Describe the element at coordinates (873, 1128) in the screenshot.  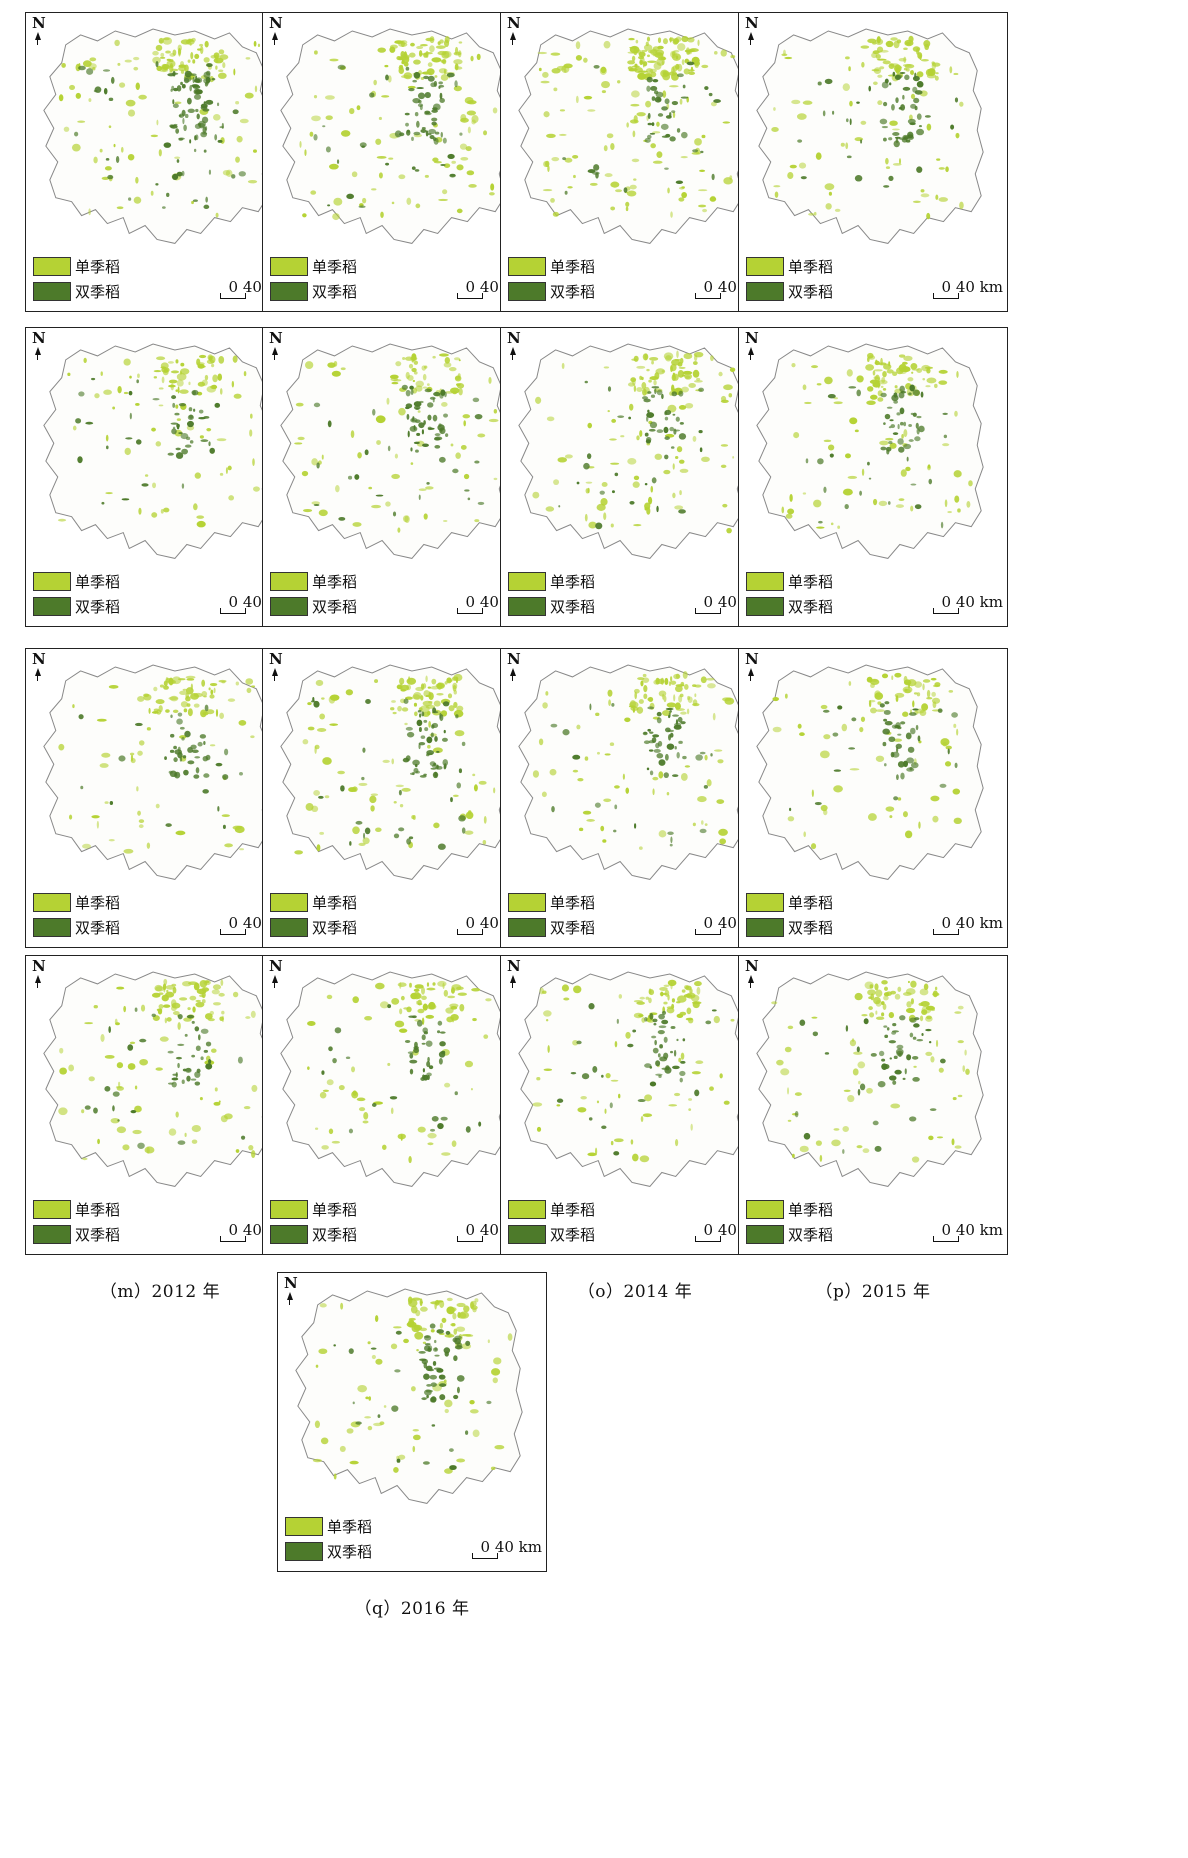
I see `map-panel: N 单季稻 双季稻 0 40 km （p）2015 年` at that location.